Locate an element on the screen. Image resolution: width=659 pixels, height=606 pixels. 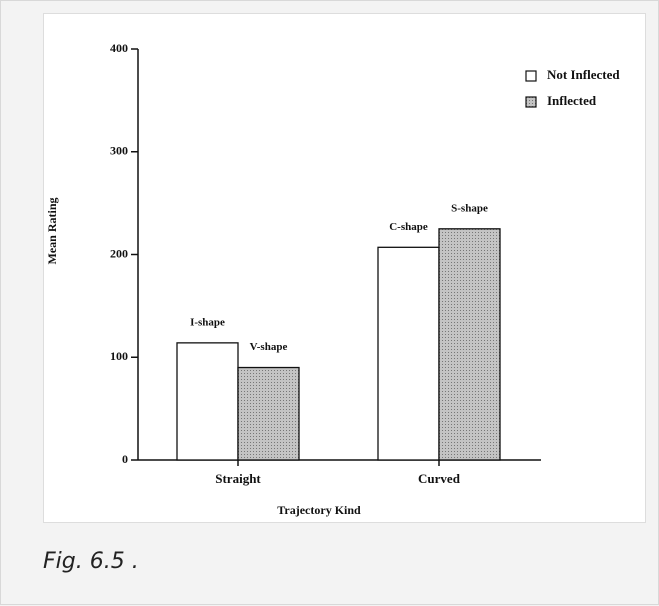
y-axis-title: Mean Rating is located at coordinates (52, 231).